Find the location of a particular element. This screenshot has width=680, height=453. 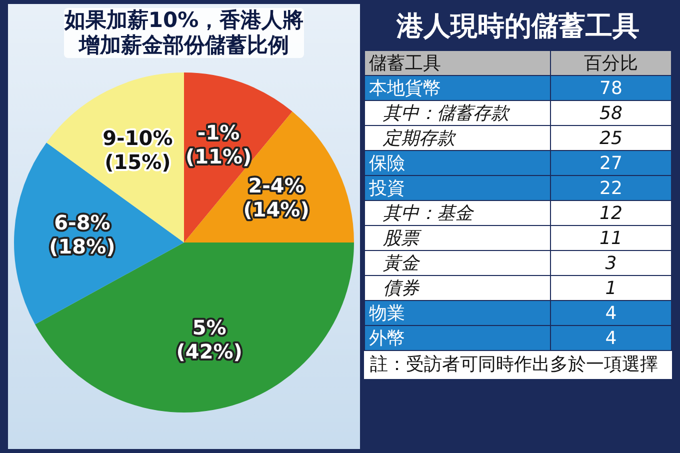

text: 百分比 is located at coordinates (611, 63).